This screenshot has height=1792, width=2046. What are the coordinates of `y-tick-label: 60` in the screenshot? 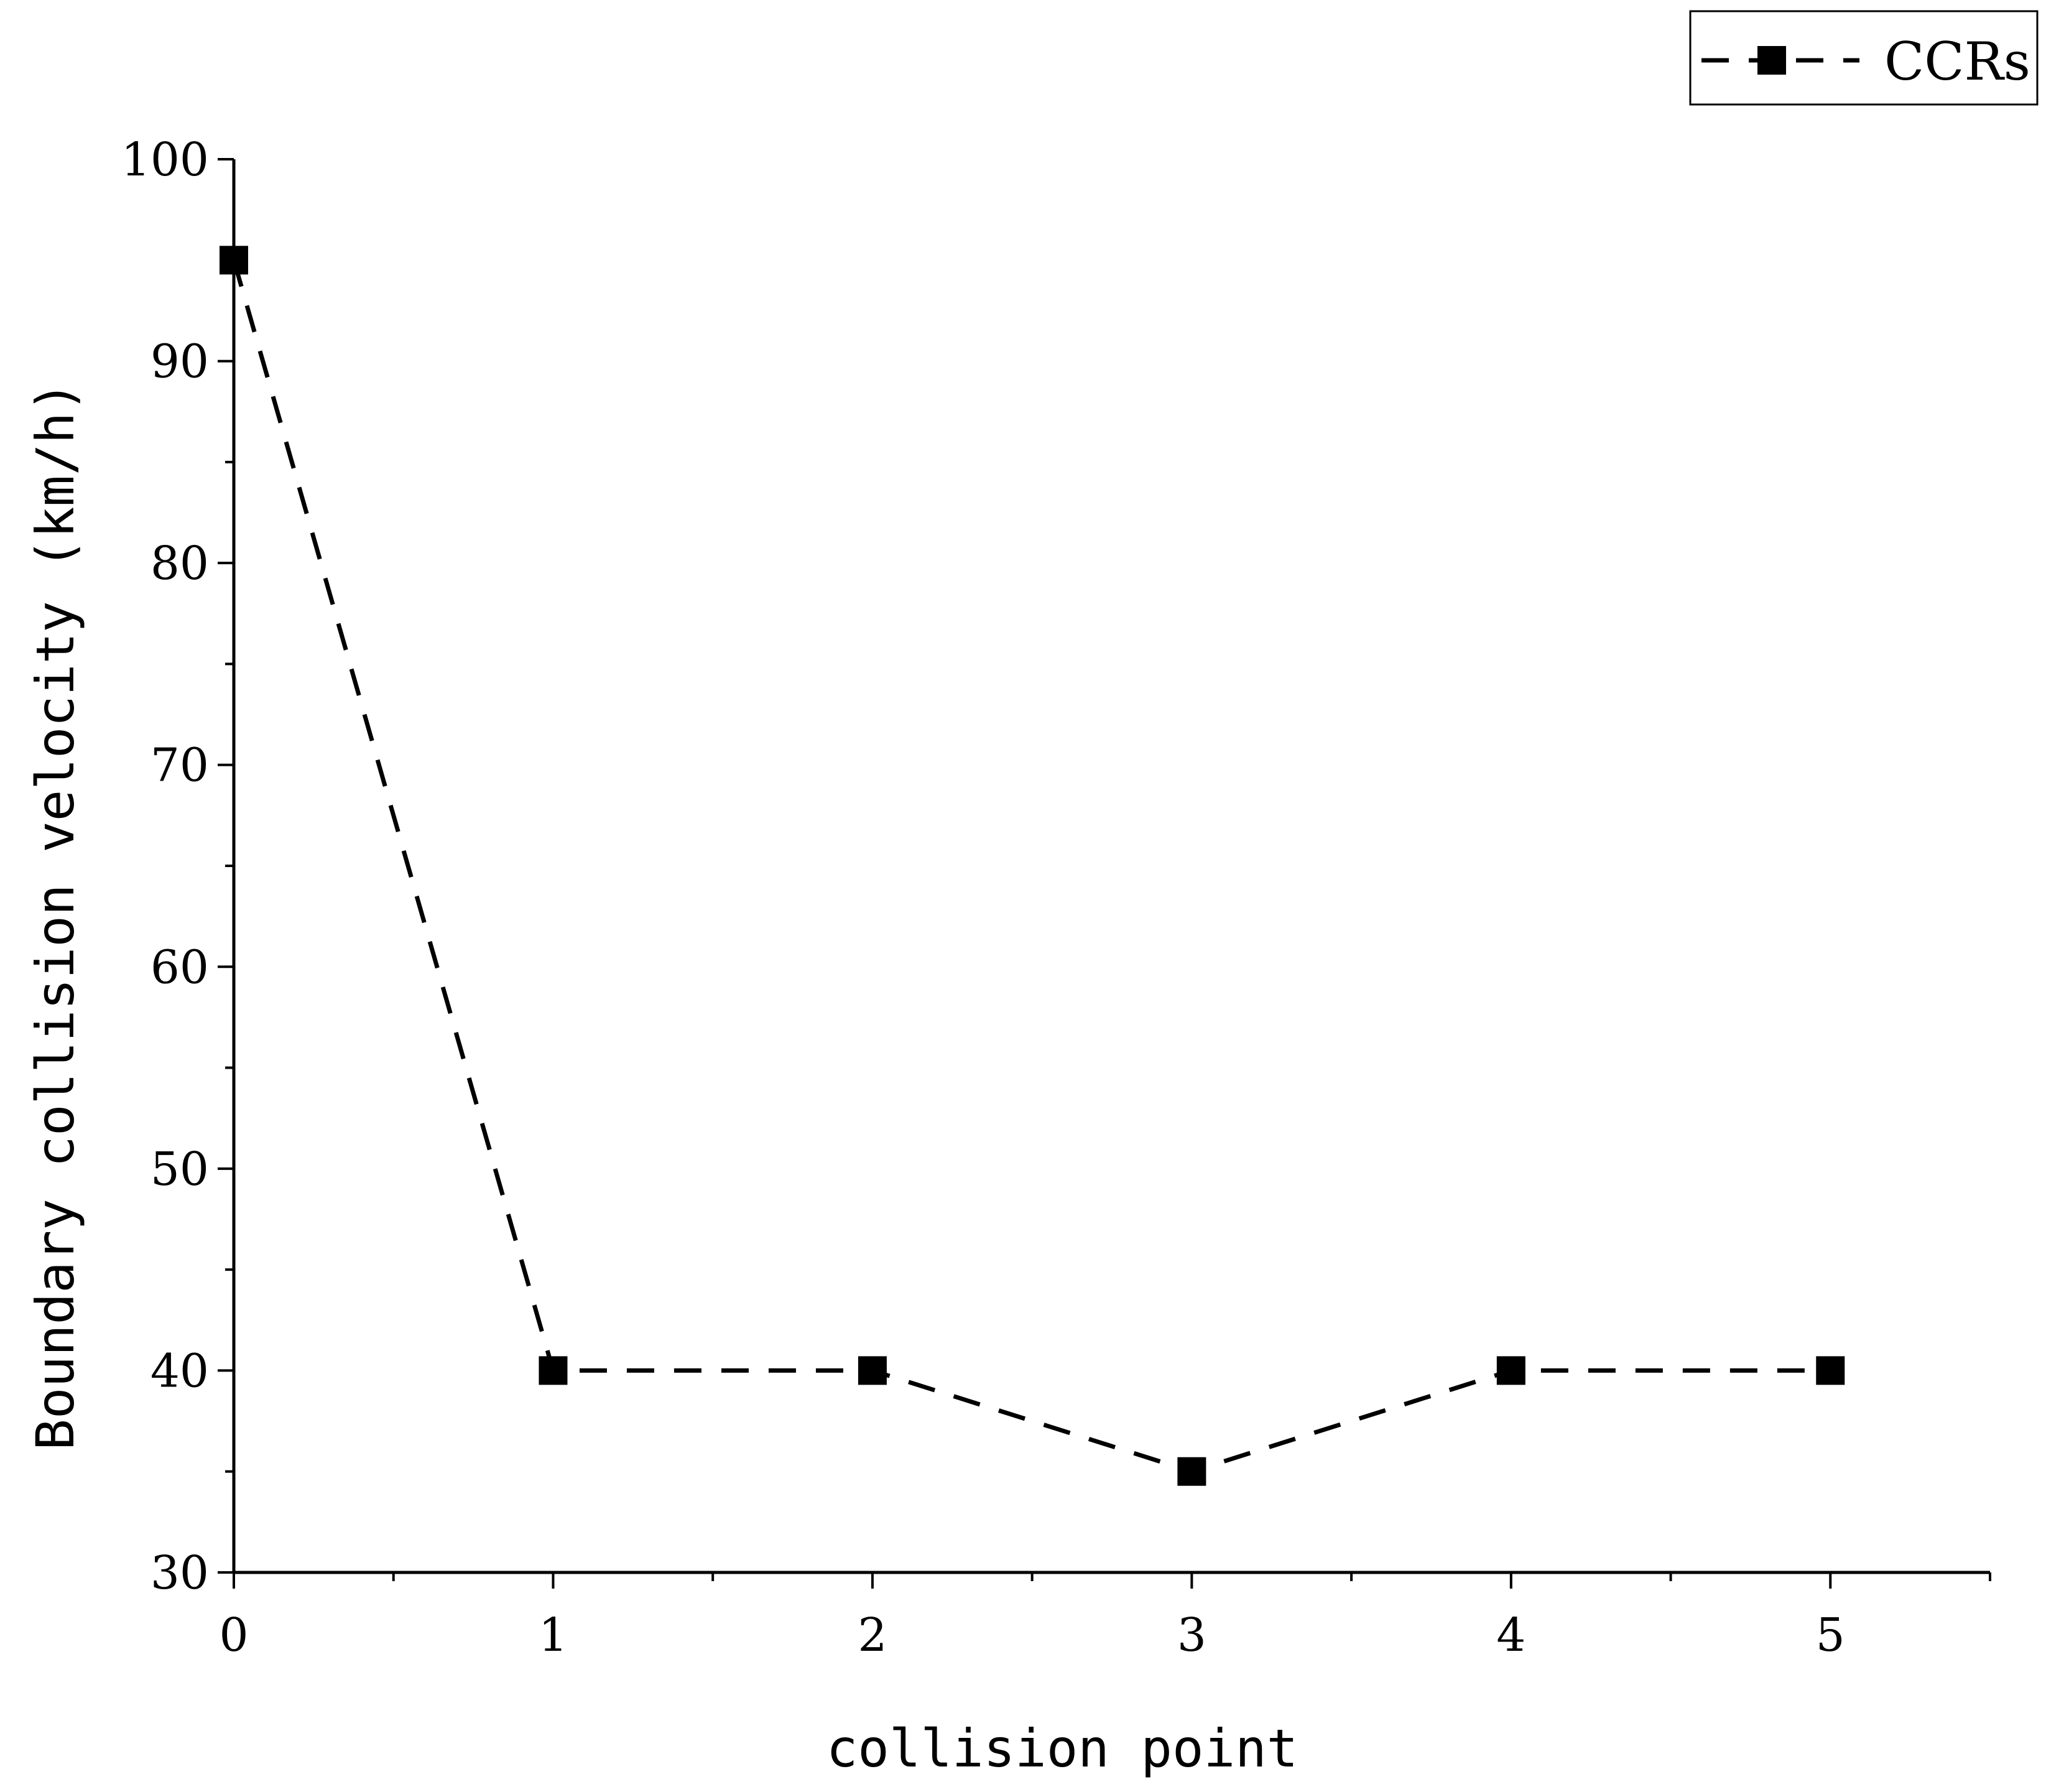 It's located at (179, 967).